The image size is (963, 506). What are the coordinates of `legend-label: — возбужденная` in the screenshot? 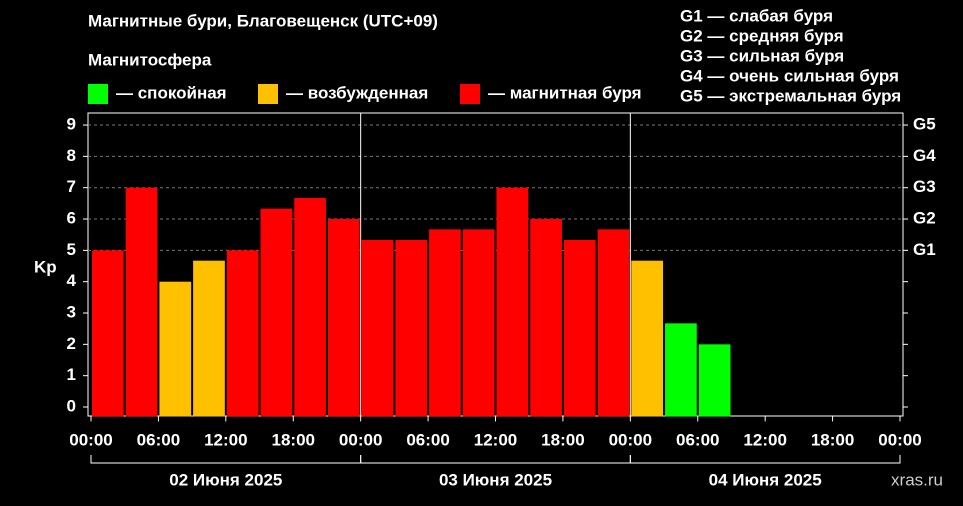 It's located at (357, 92).